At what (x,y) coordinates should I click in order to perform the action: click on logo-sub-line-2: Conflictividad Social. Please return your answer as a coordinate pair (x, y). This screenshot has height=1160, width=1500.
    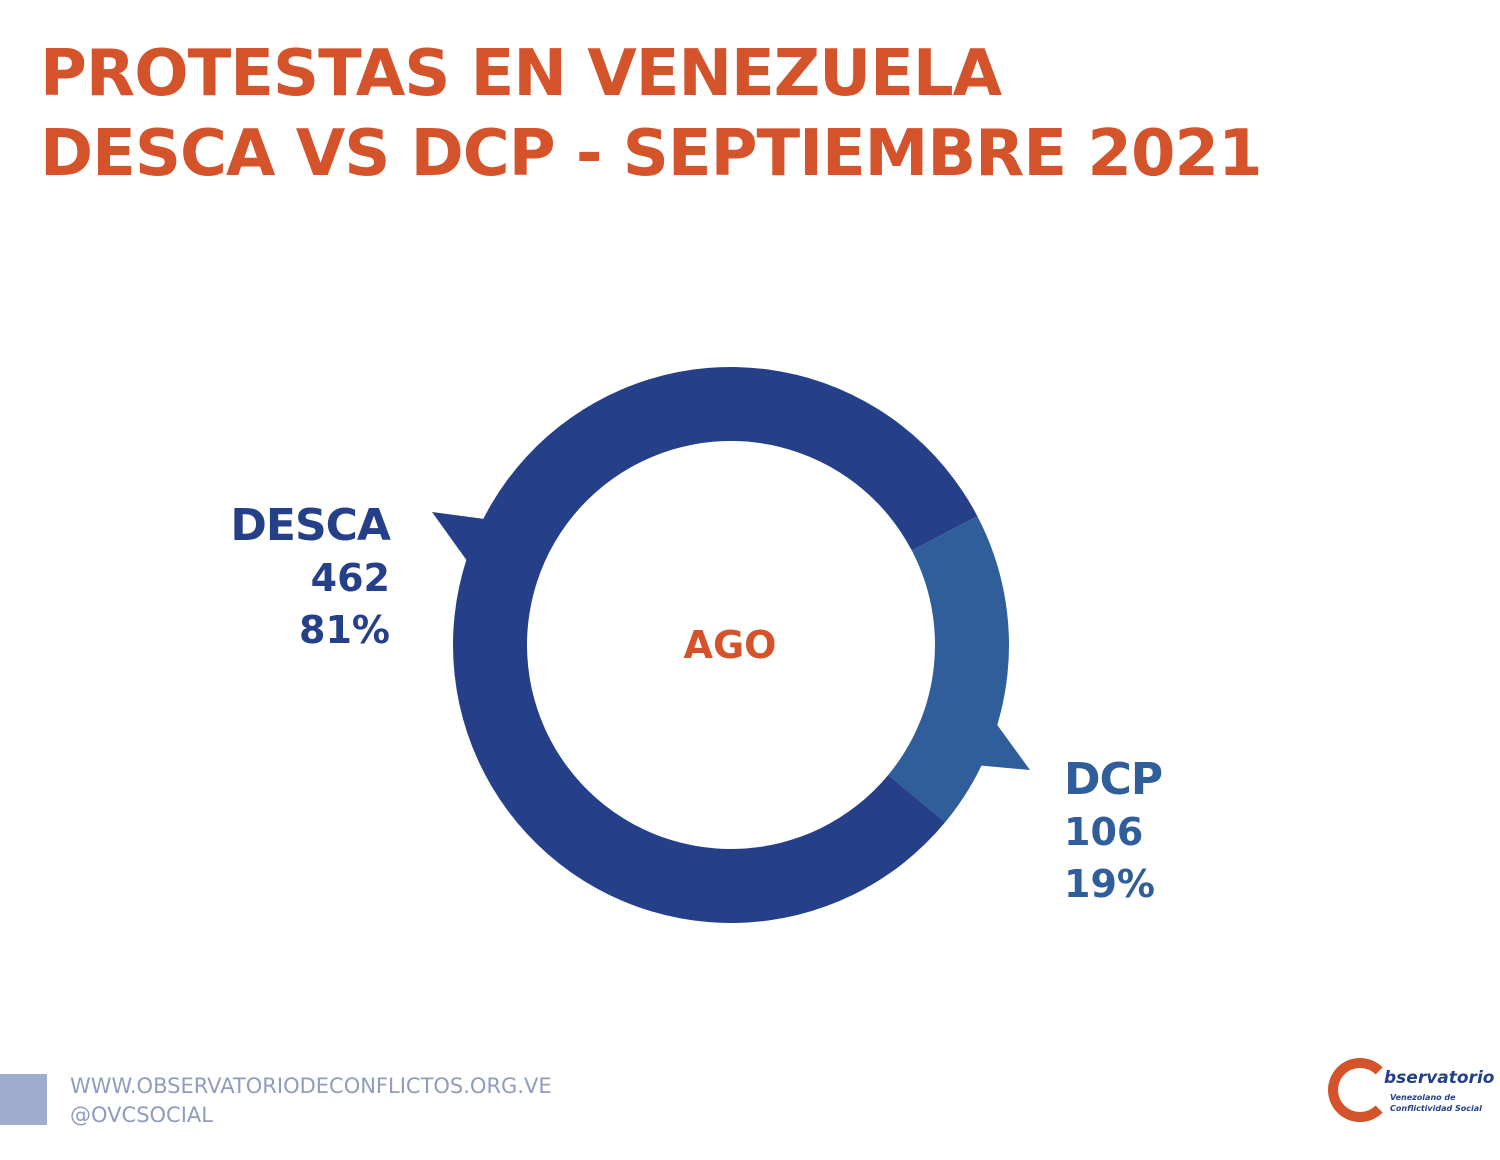
    Looking at the image, I should click on (1436, 1108).